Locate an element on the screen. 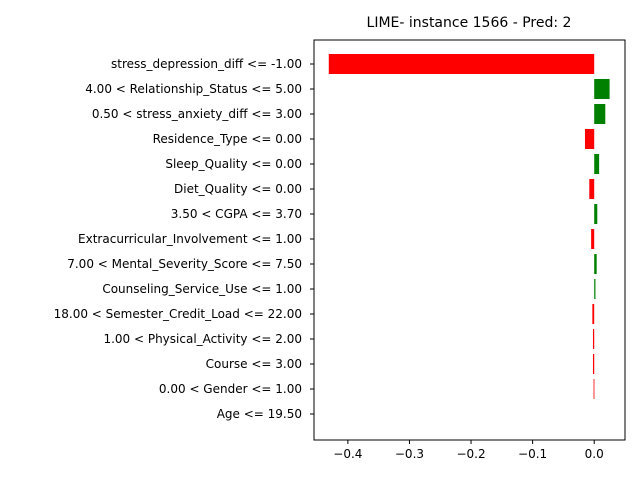 Image resolution: width=640 pixels, height=480 pixels. y-tick-label-2: 0.50 < stress_anxiety_diff <= 3.00 is located at coordinates (197, 114).